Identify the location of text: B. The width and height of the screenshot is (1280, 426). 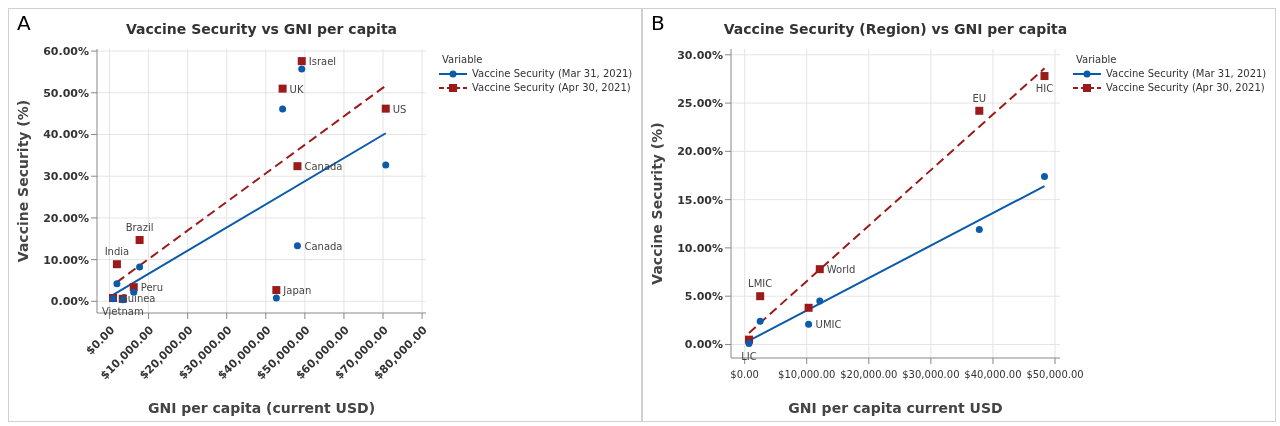
(658, 23).